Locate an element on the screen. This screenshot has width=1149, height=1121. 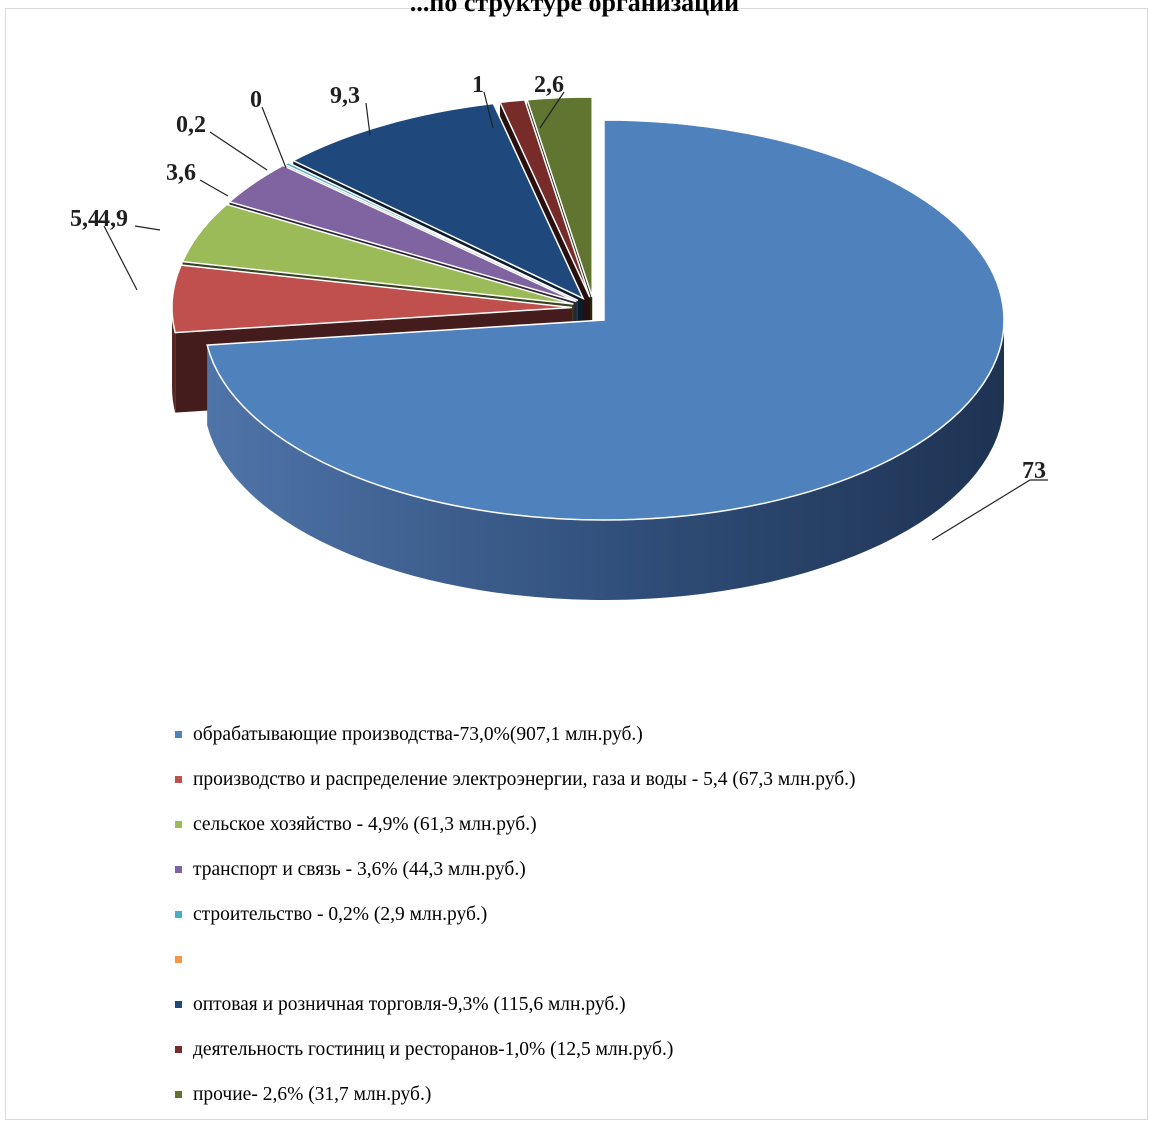
data-label-5: 0 is located at coordinates (256, 100).